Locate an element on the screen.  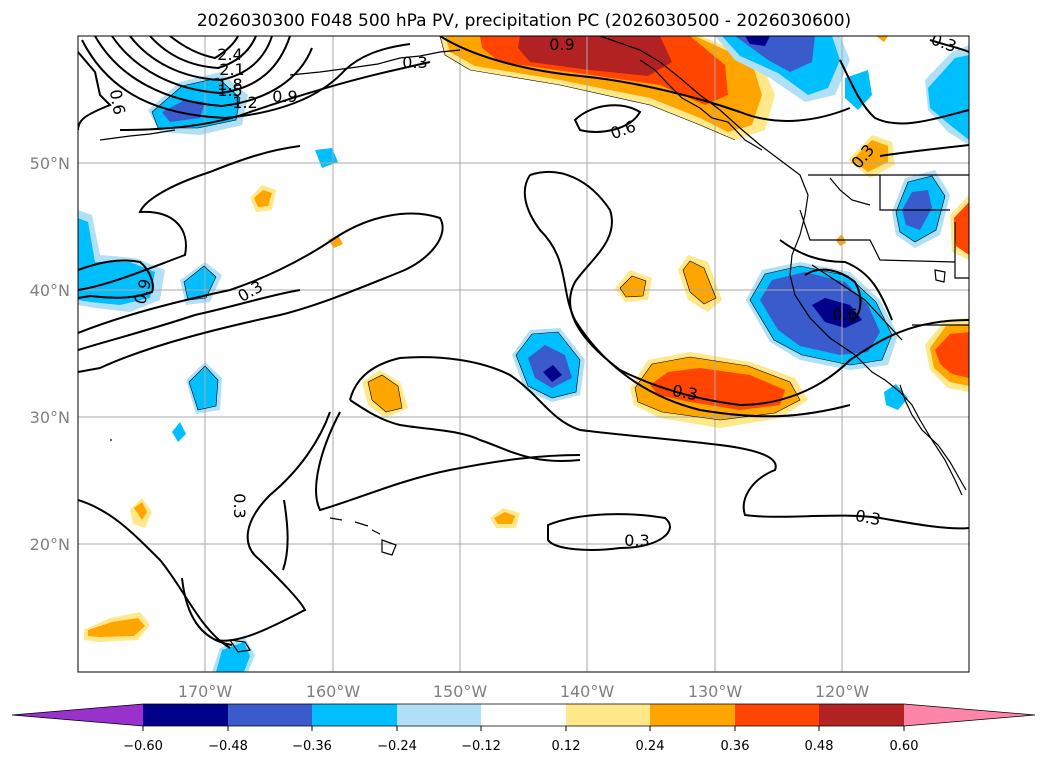
colorbar-ticks is located at coordinates (523, 728).